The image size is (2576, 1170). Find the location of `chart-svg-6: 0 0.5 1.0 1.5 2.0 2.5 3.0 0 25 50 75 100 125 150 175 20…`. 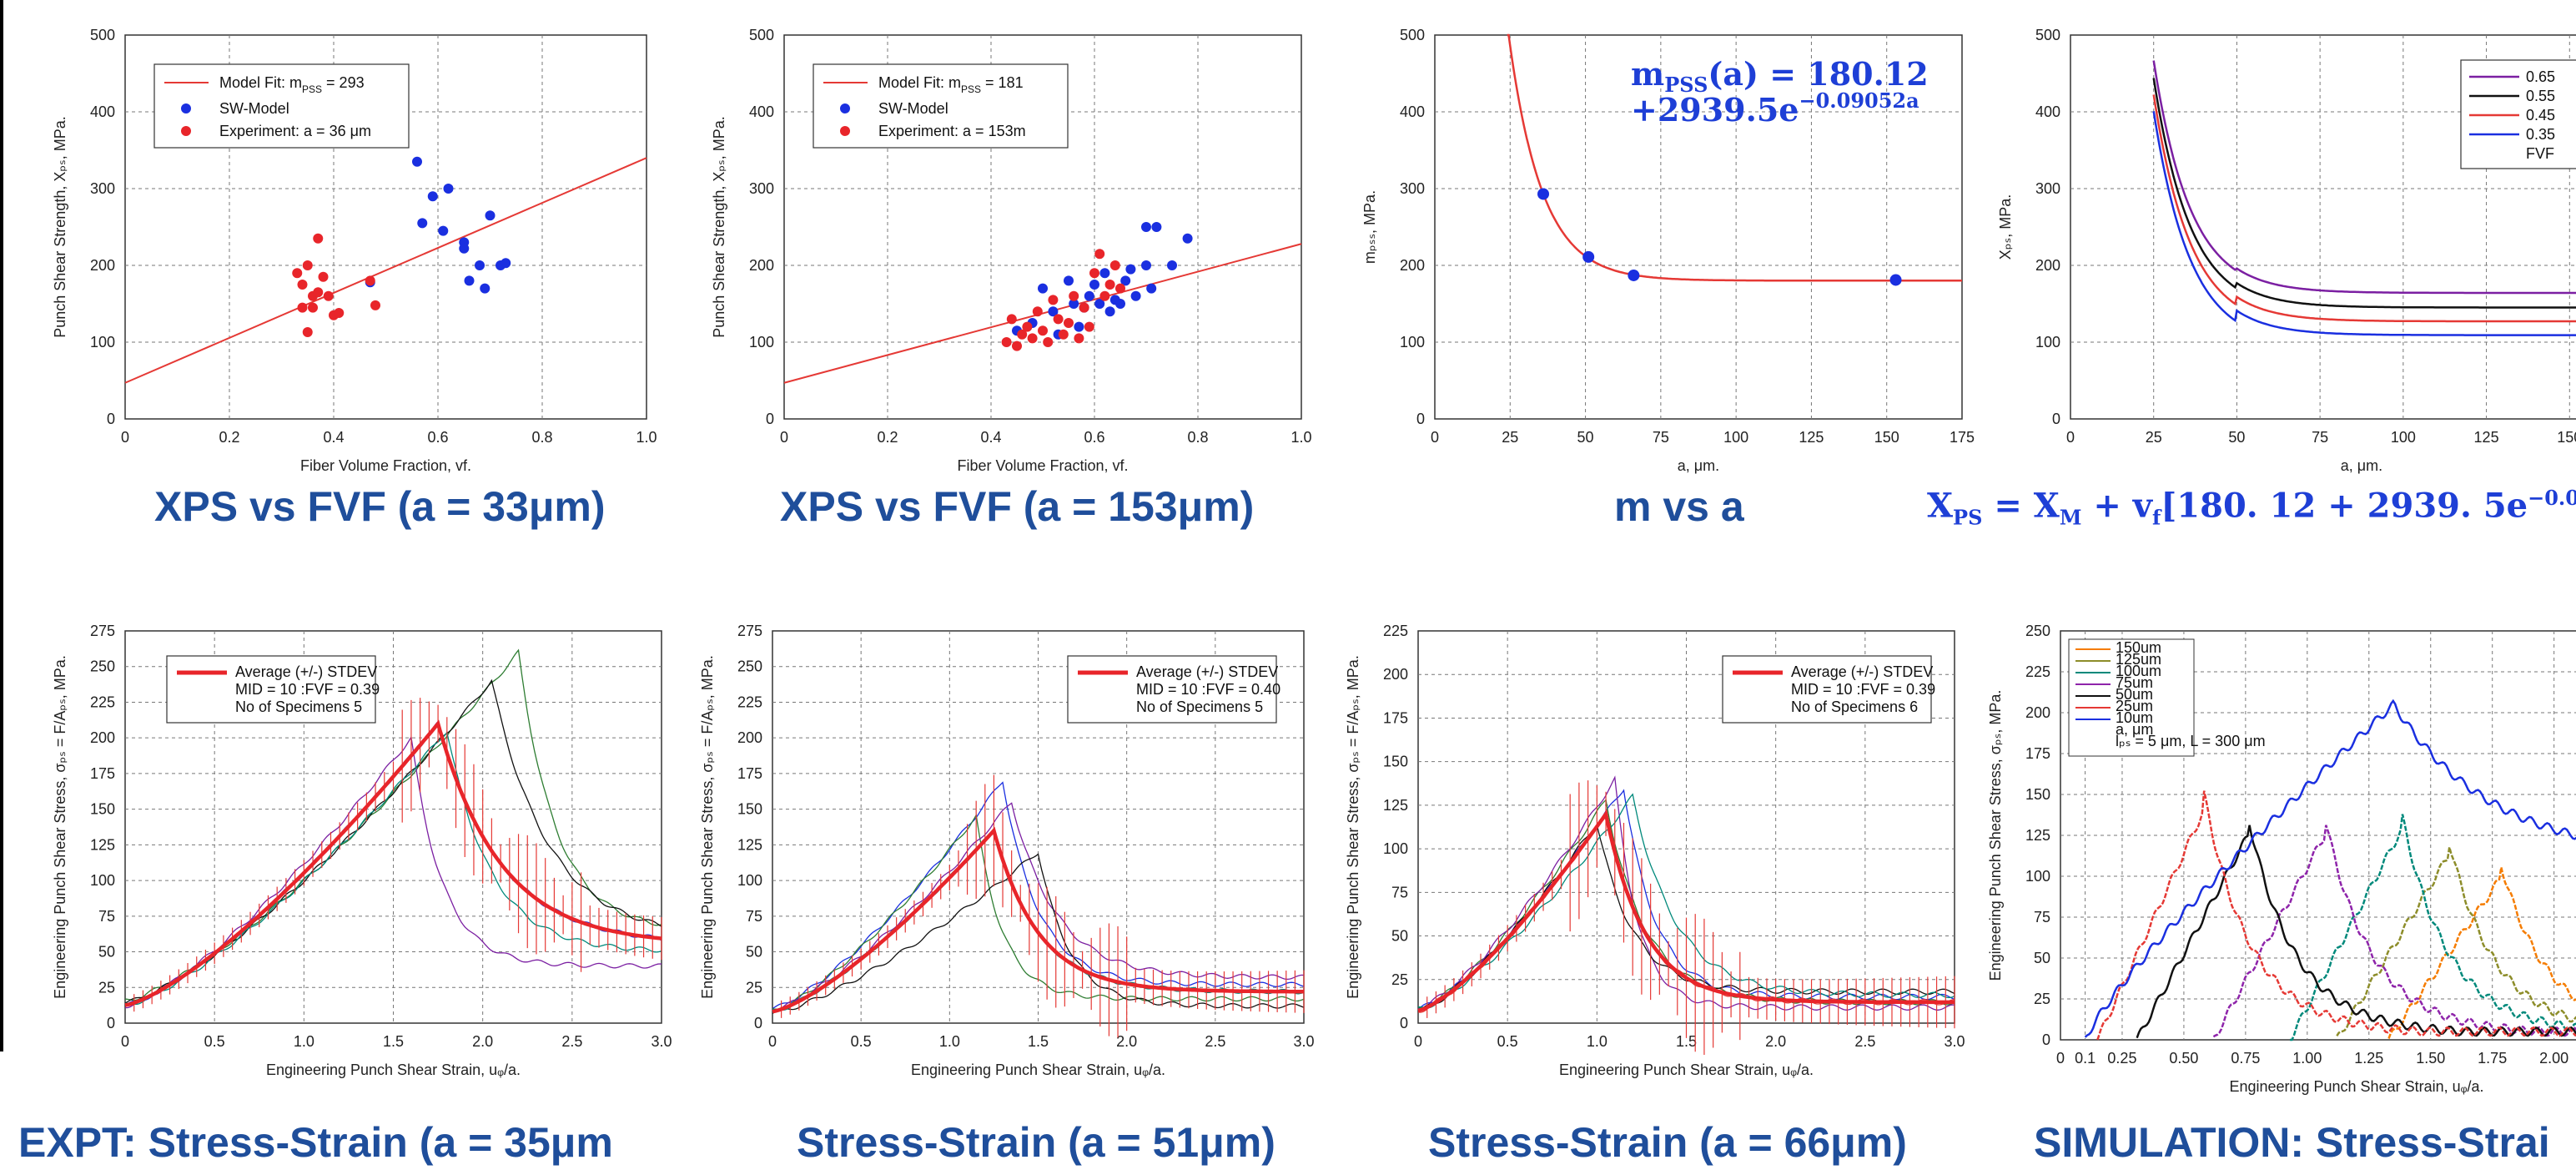

chart-svg-6: 0 0.5 1.0 1.5 2.0 2.5 3.0 0 25 50 75 100 125 150 175 20… is located at coordinates (1655, 850).